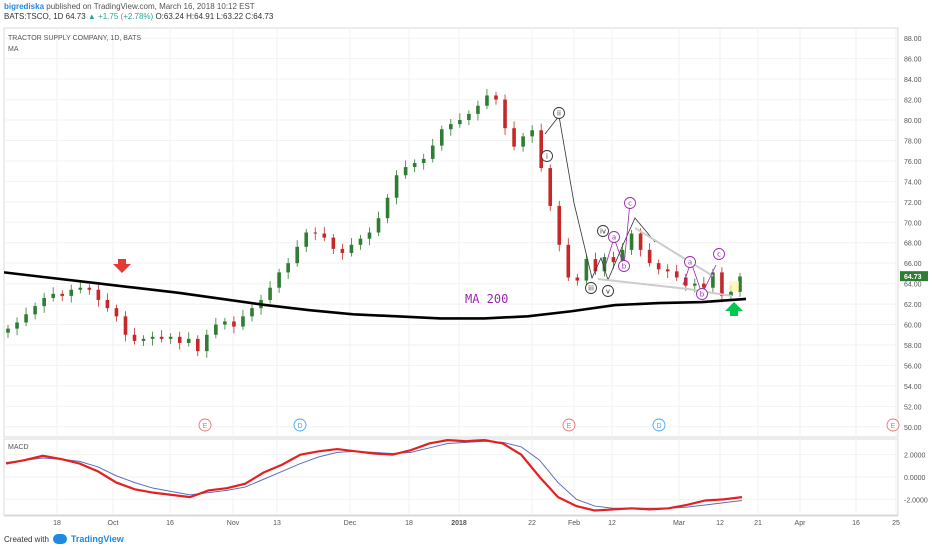 This screenshot has height=550, width=932. What do you see at coordinates (74, 38) in the screenshot?
I see `chart-title: TRACTOR SUPPLY COMPANY, 1D, BATS` at bounding box center [74, 38].